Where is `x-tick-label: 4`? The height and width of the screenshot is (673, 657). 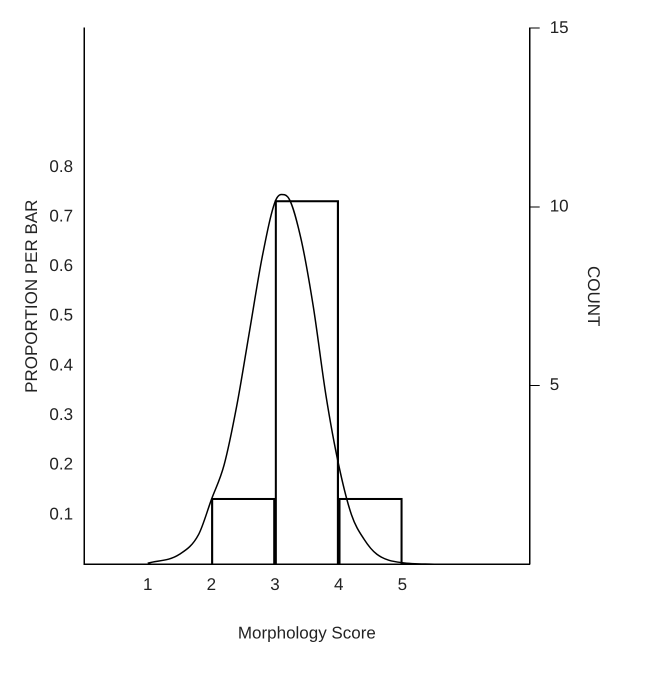 x-tick-label: 4 is located at coordinates (339, 584).